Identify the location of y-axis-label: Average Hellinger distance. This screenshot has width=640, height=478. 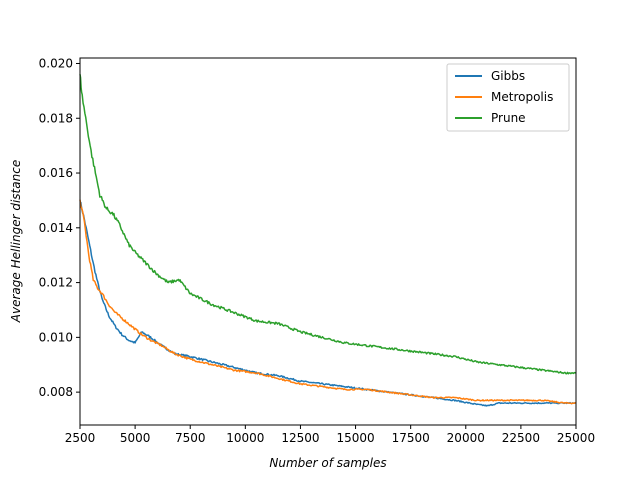
(16, 241).